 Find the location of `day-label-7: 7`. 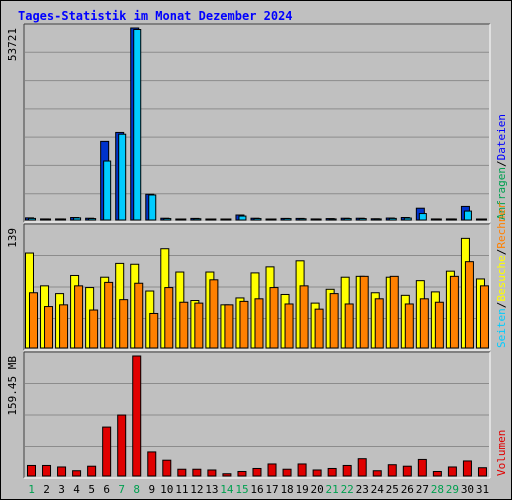

day-label-7: 7 is located at coordinates (121, 489).